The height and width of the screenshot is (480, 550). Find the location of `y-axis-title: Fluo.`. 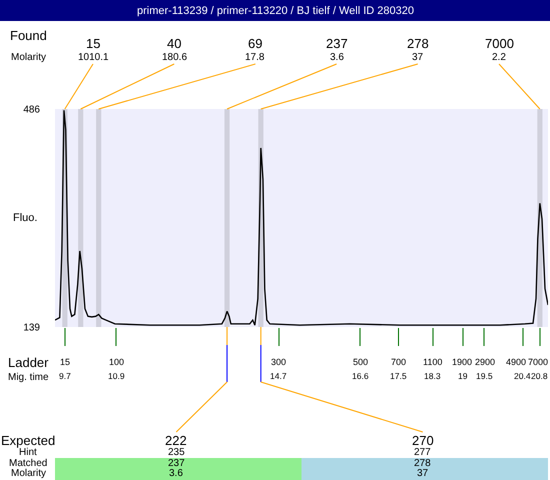

y-axis-title: Fluo. is located at coordinates (25, 218).